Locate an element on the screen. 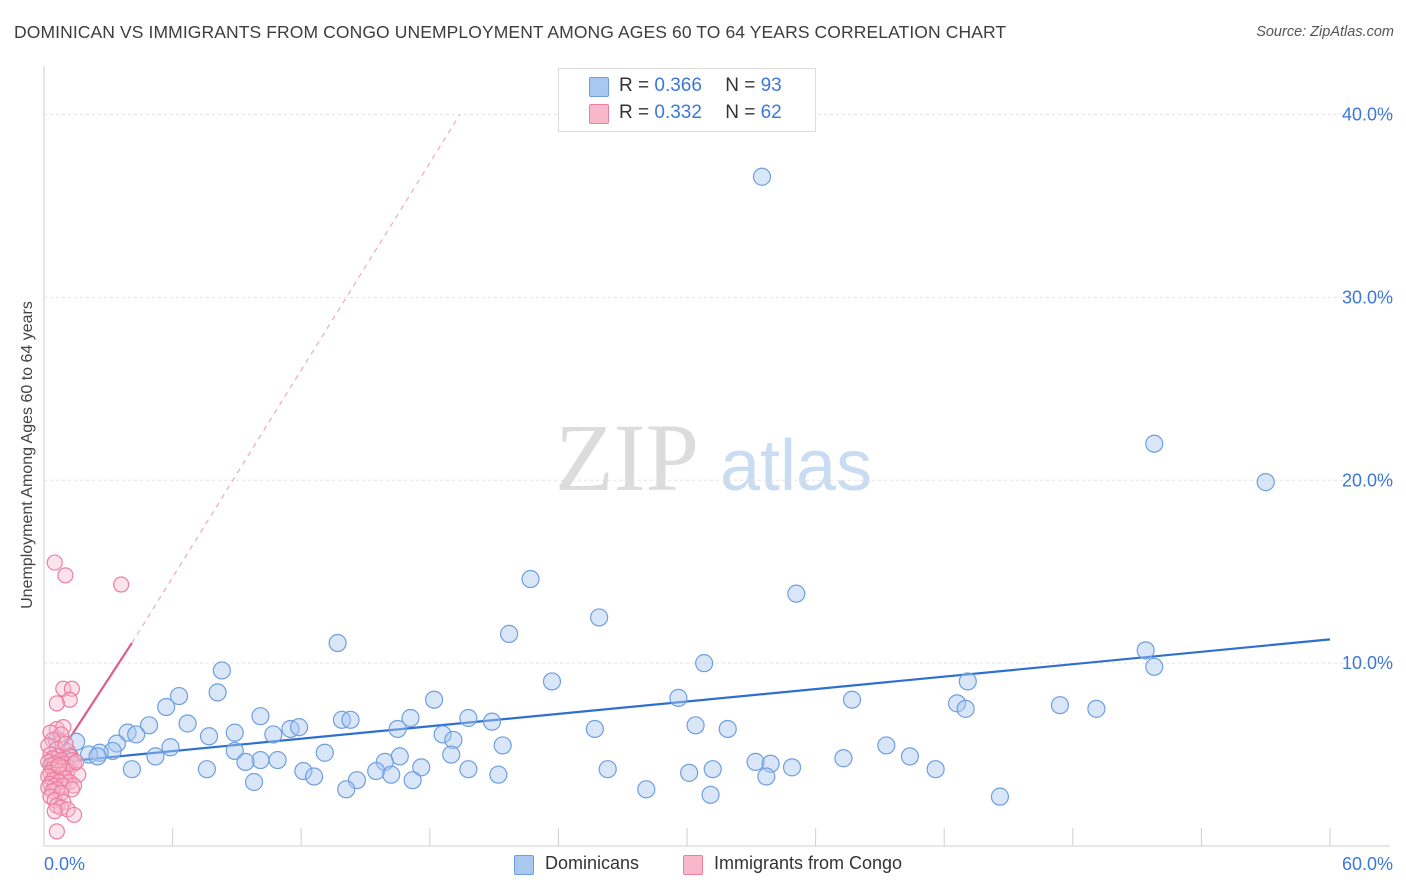  legend-row-congo: R = 0.332 N = 62 is located at coordinates (700, 113).